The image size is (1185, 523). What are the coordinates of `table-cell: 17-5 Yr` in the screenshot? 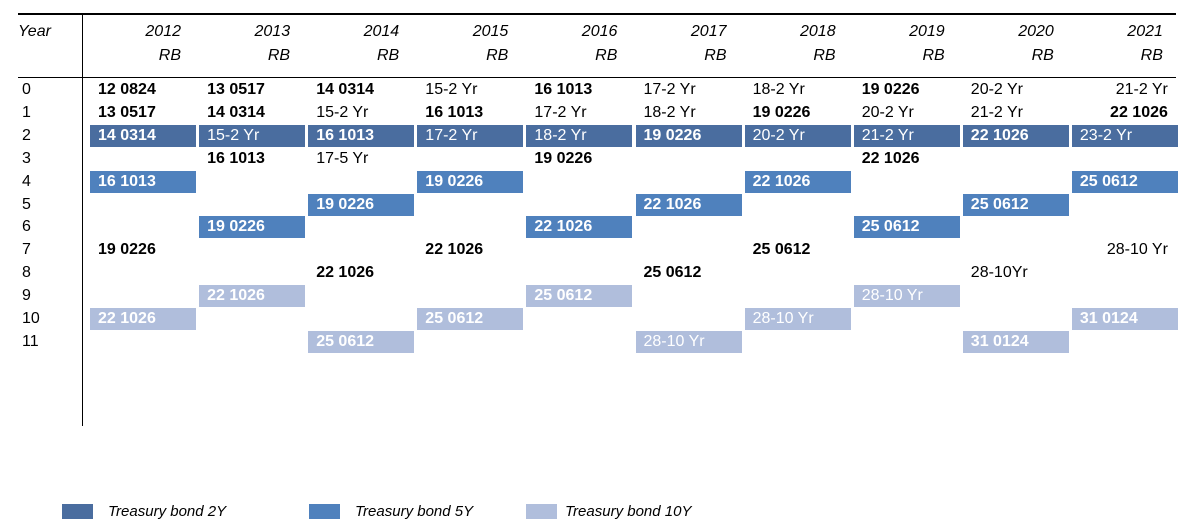 It's located at (342, 158).